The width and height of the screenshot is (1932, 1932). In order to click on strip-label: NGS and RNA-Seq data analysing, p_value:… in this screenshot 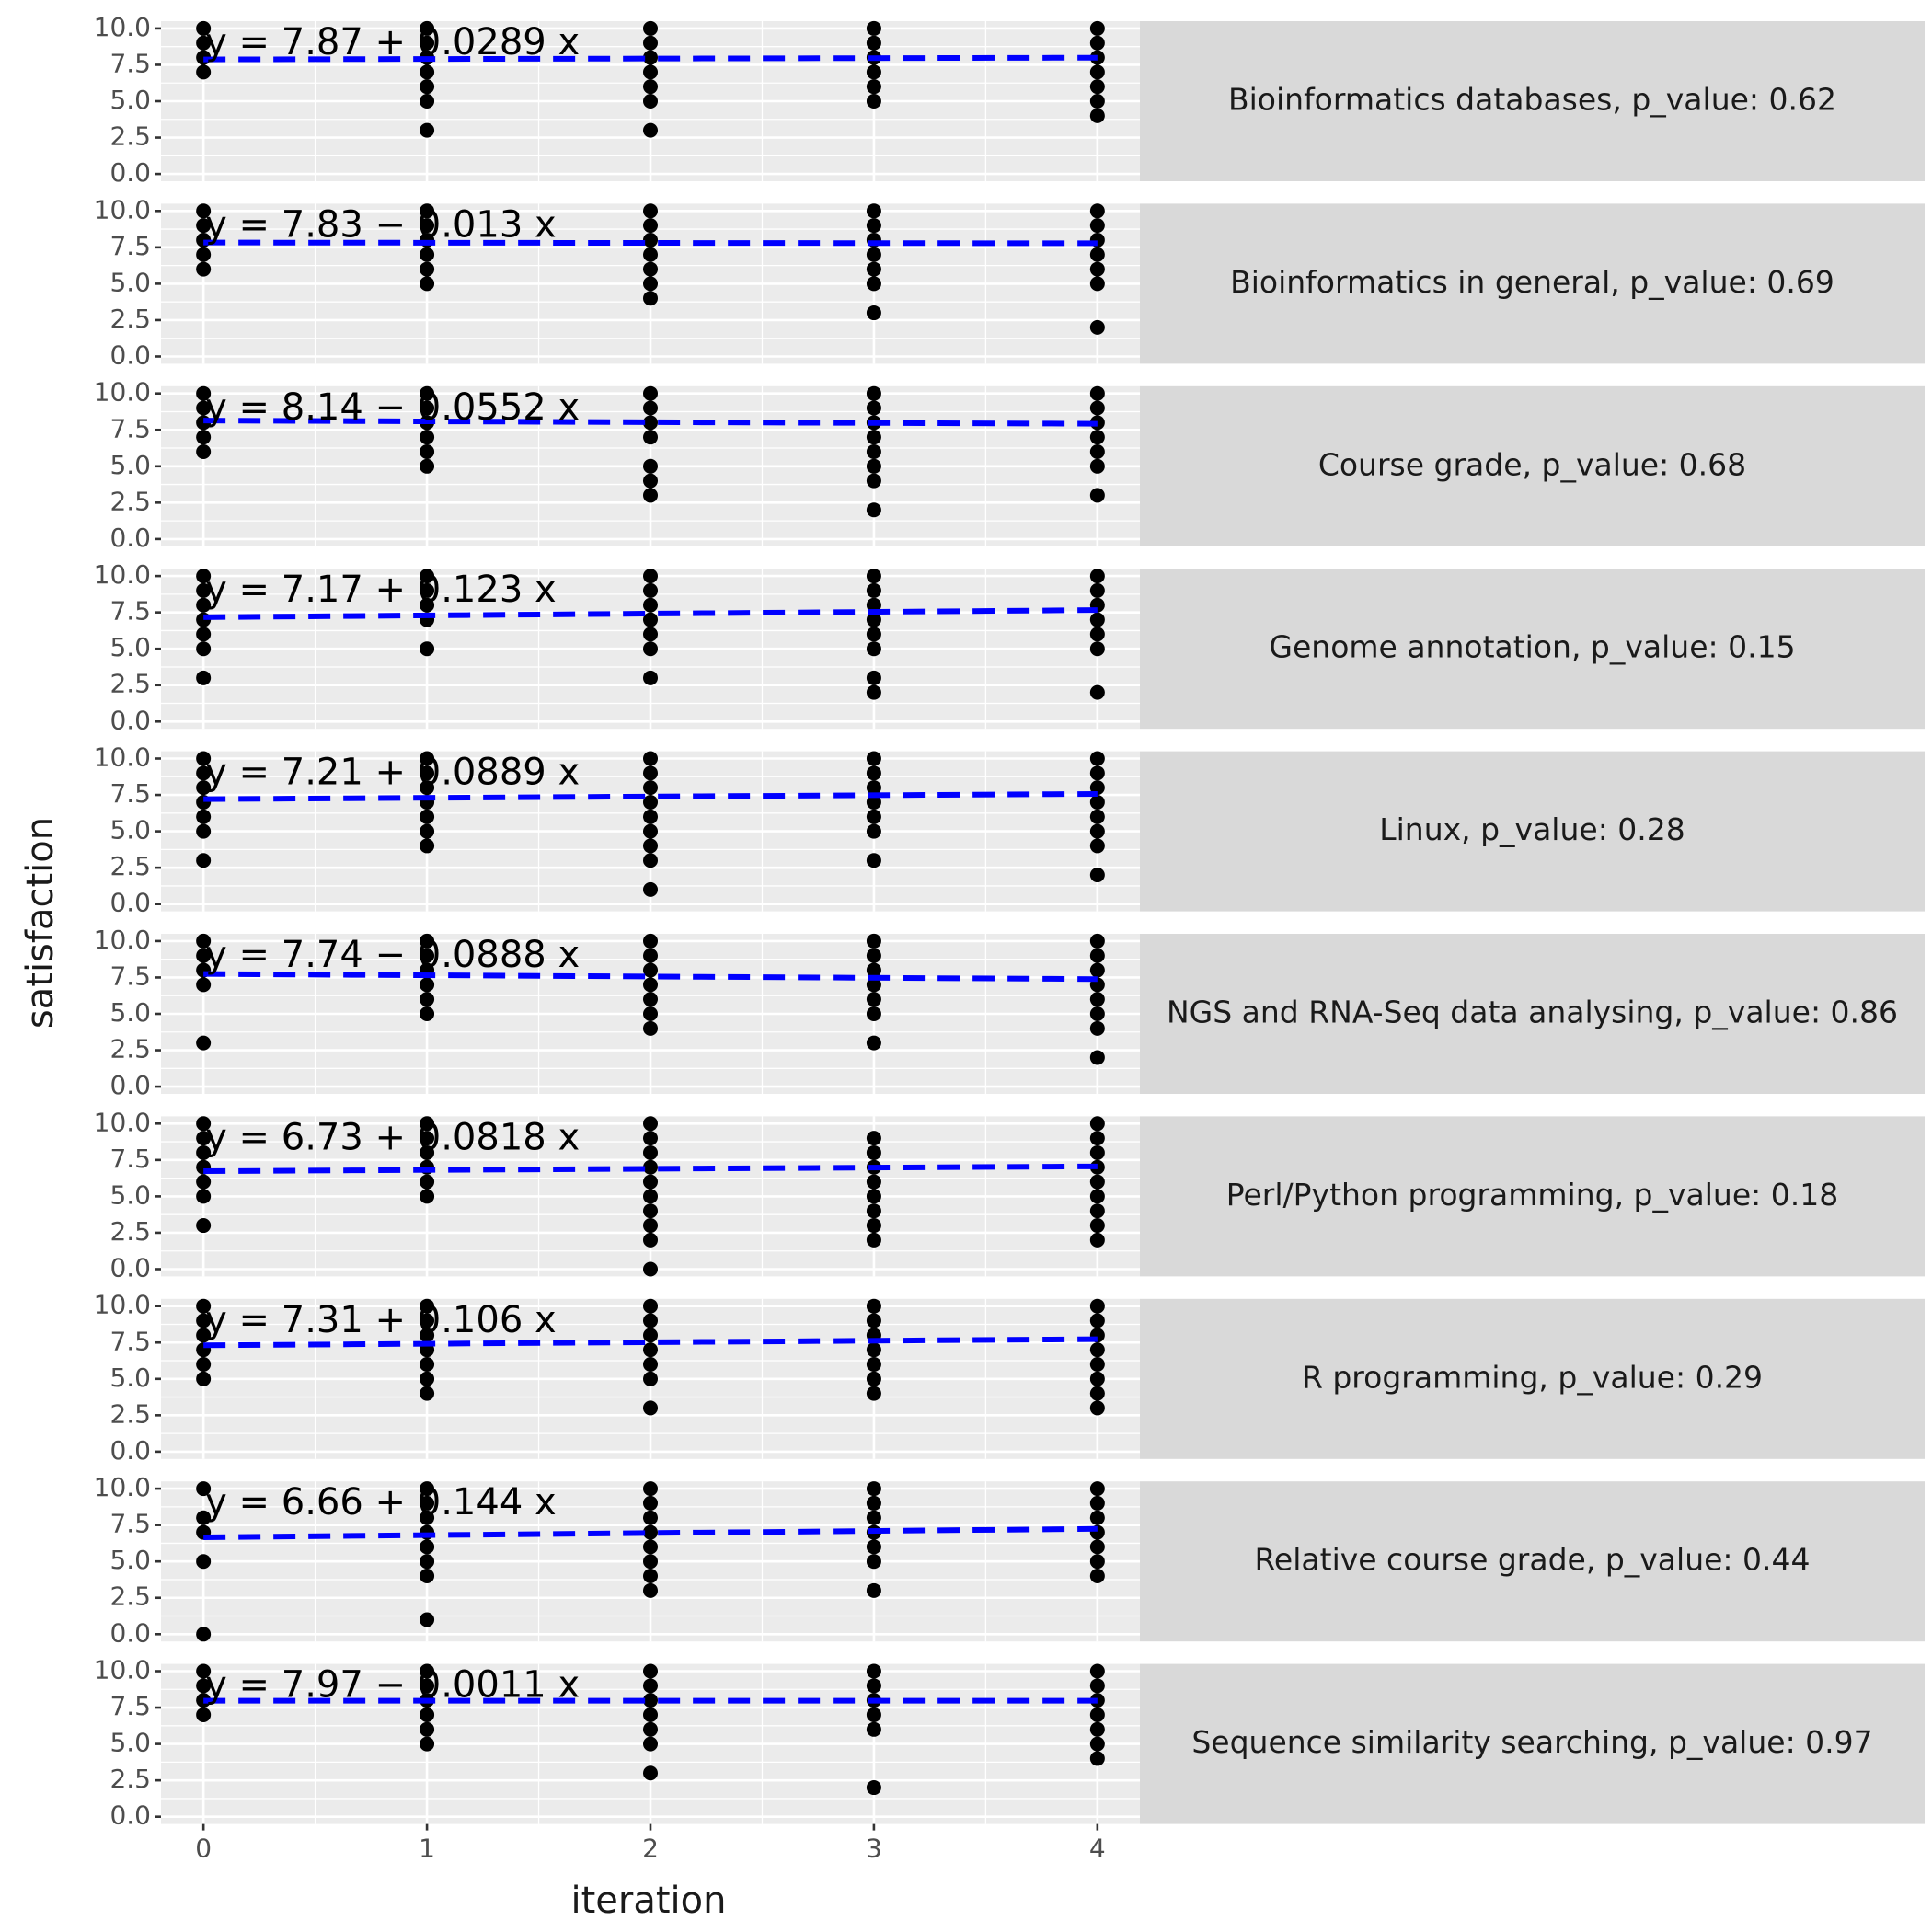, I will do `click(1532, 1012)`.